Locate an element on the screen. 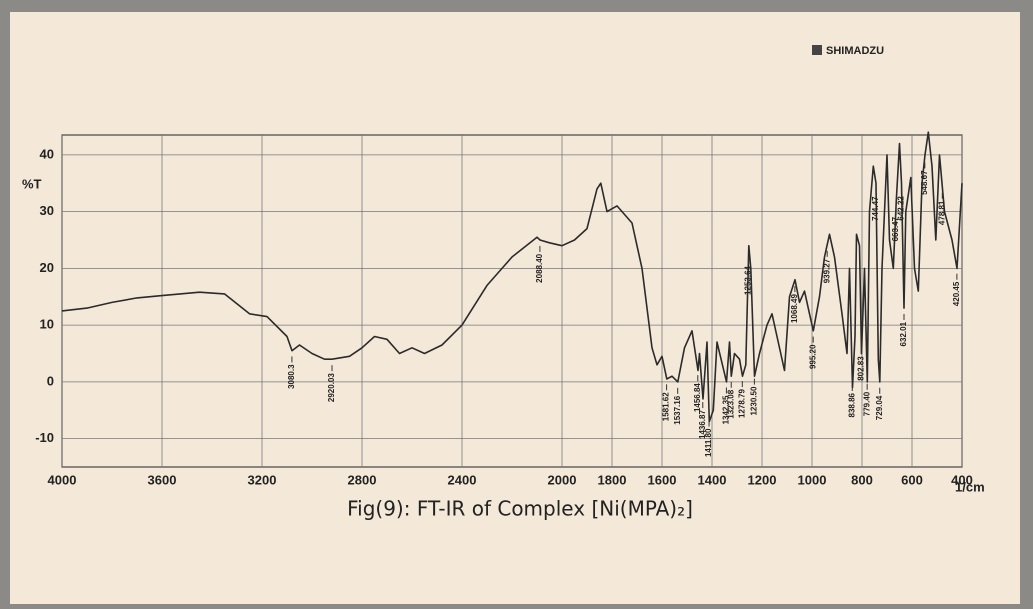 The width and height of the screenshot is (1033, 609). y-tick-label: -10 is located at coordinates (44, 437).